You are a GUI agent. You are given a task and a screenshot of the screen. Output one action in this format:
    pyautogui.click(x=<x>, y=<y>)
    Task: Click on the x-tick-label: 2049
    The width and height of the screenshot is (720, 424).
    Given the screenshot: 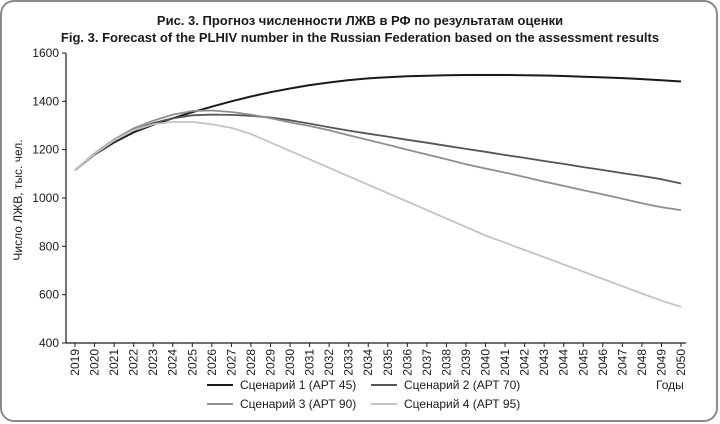 What is the action you would take?
    pyautogui.click(x=661, y=362)
    